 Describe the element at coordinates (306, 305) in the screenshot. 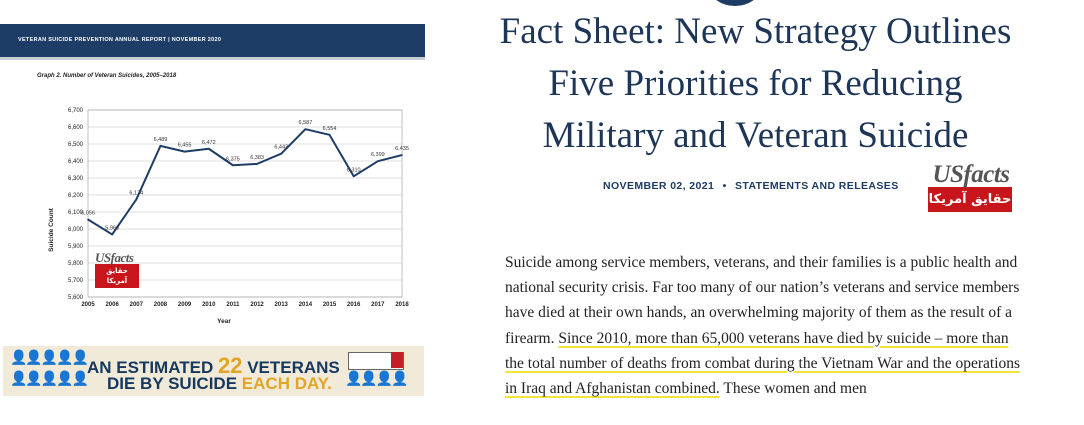

I see `x-tick-label: 2014` at that location.